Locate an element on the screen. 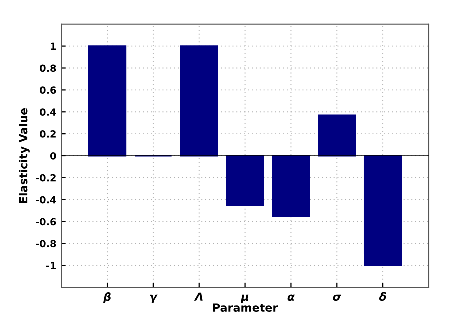  y-tick-label: -0.2 is located at coordinates (46, 178).